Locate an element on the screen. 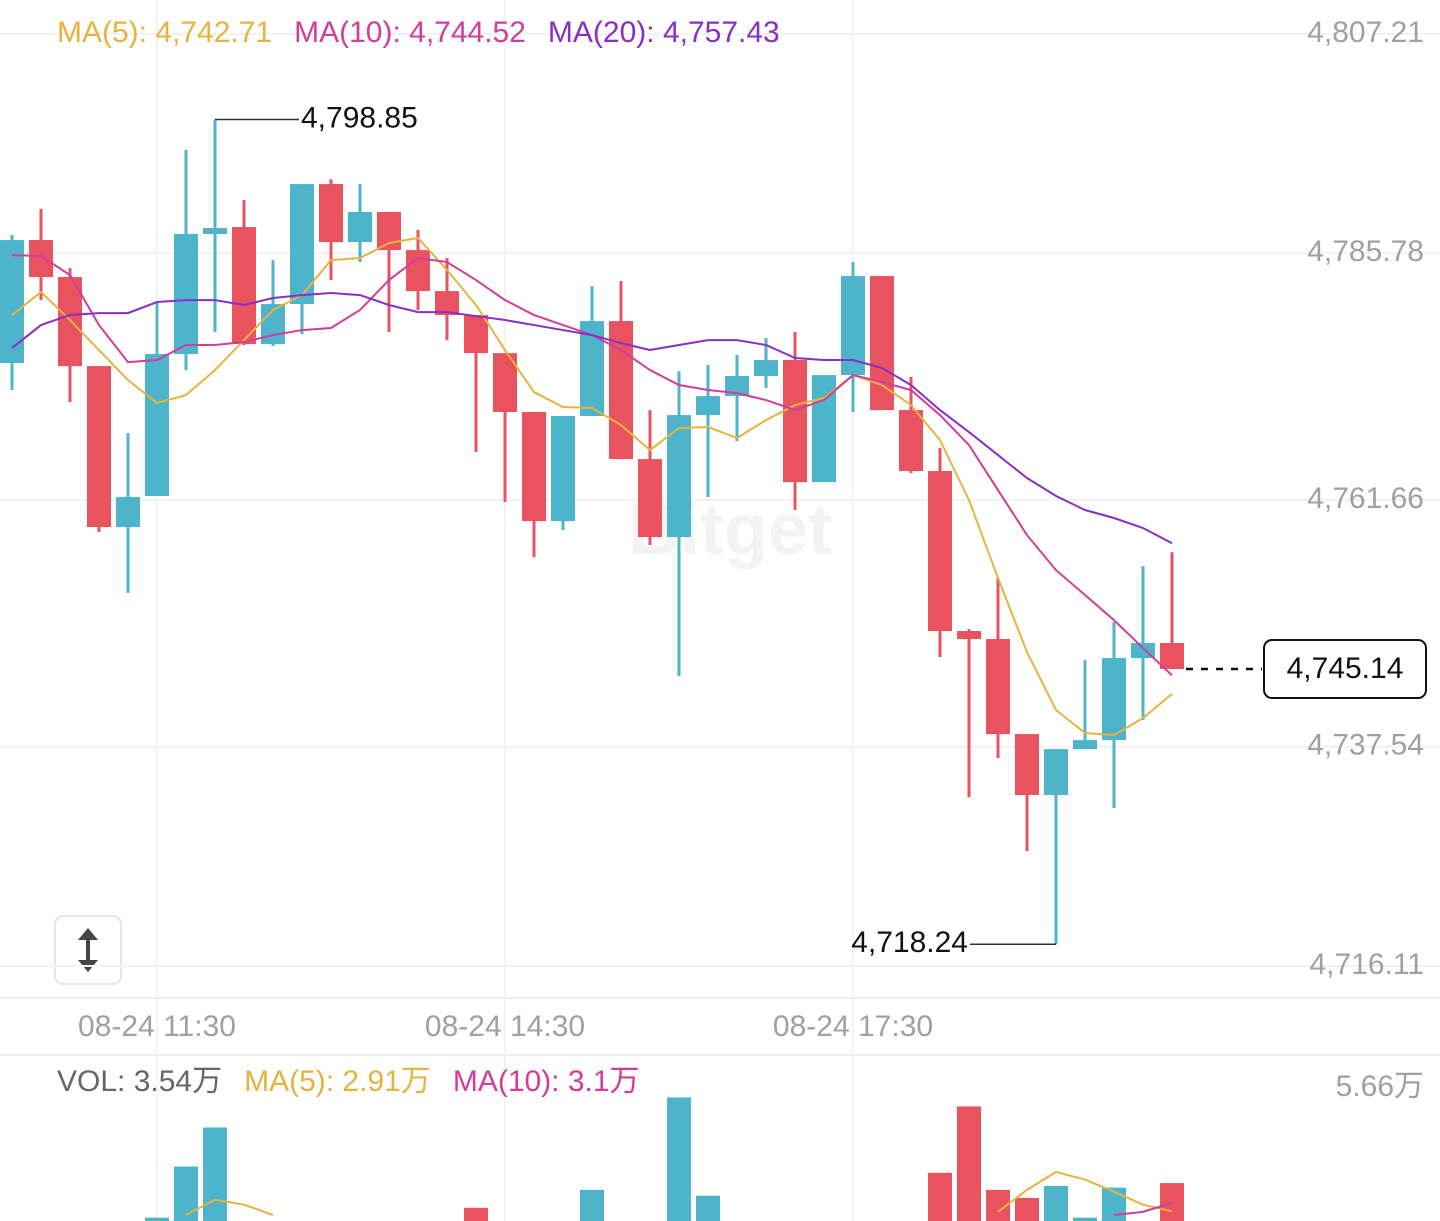  y-tick-label: 4,761.66 is located at coordinates (1365, 498).